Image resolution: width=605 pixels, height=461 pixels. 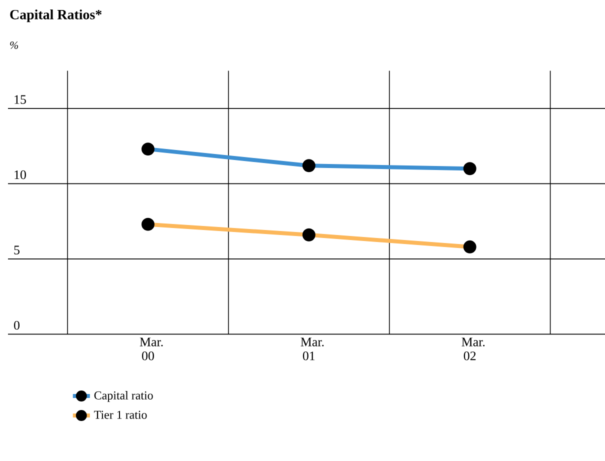 What do you see at coordinates (473, 349) in the screenshot?
I see `x-tick-label: Mar. 02` at bounding box center [473, 349].